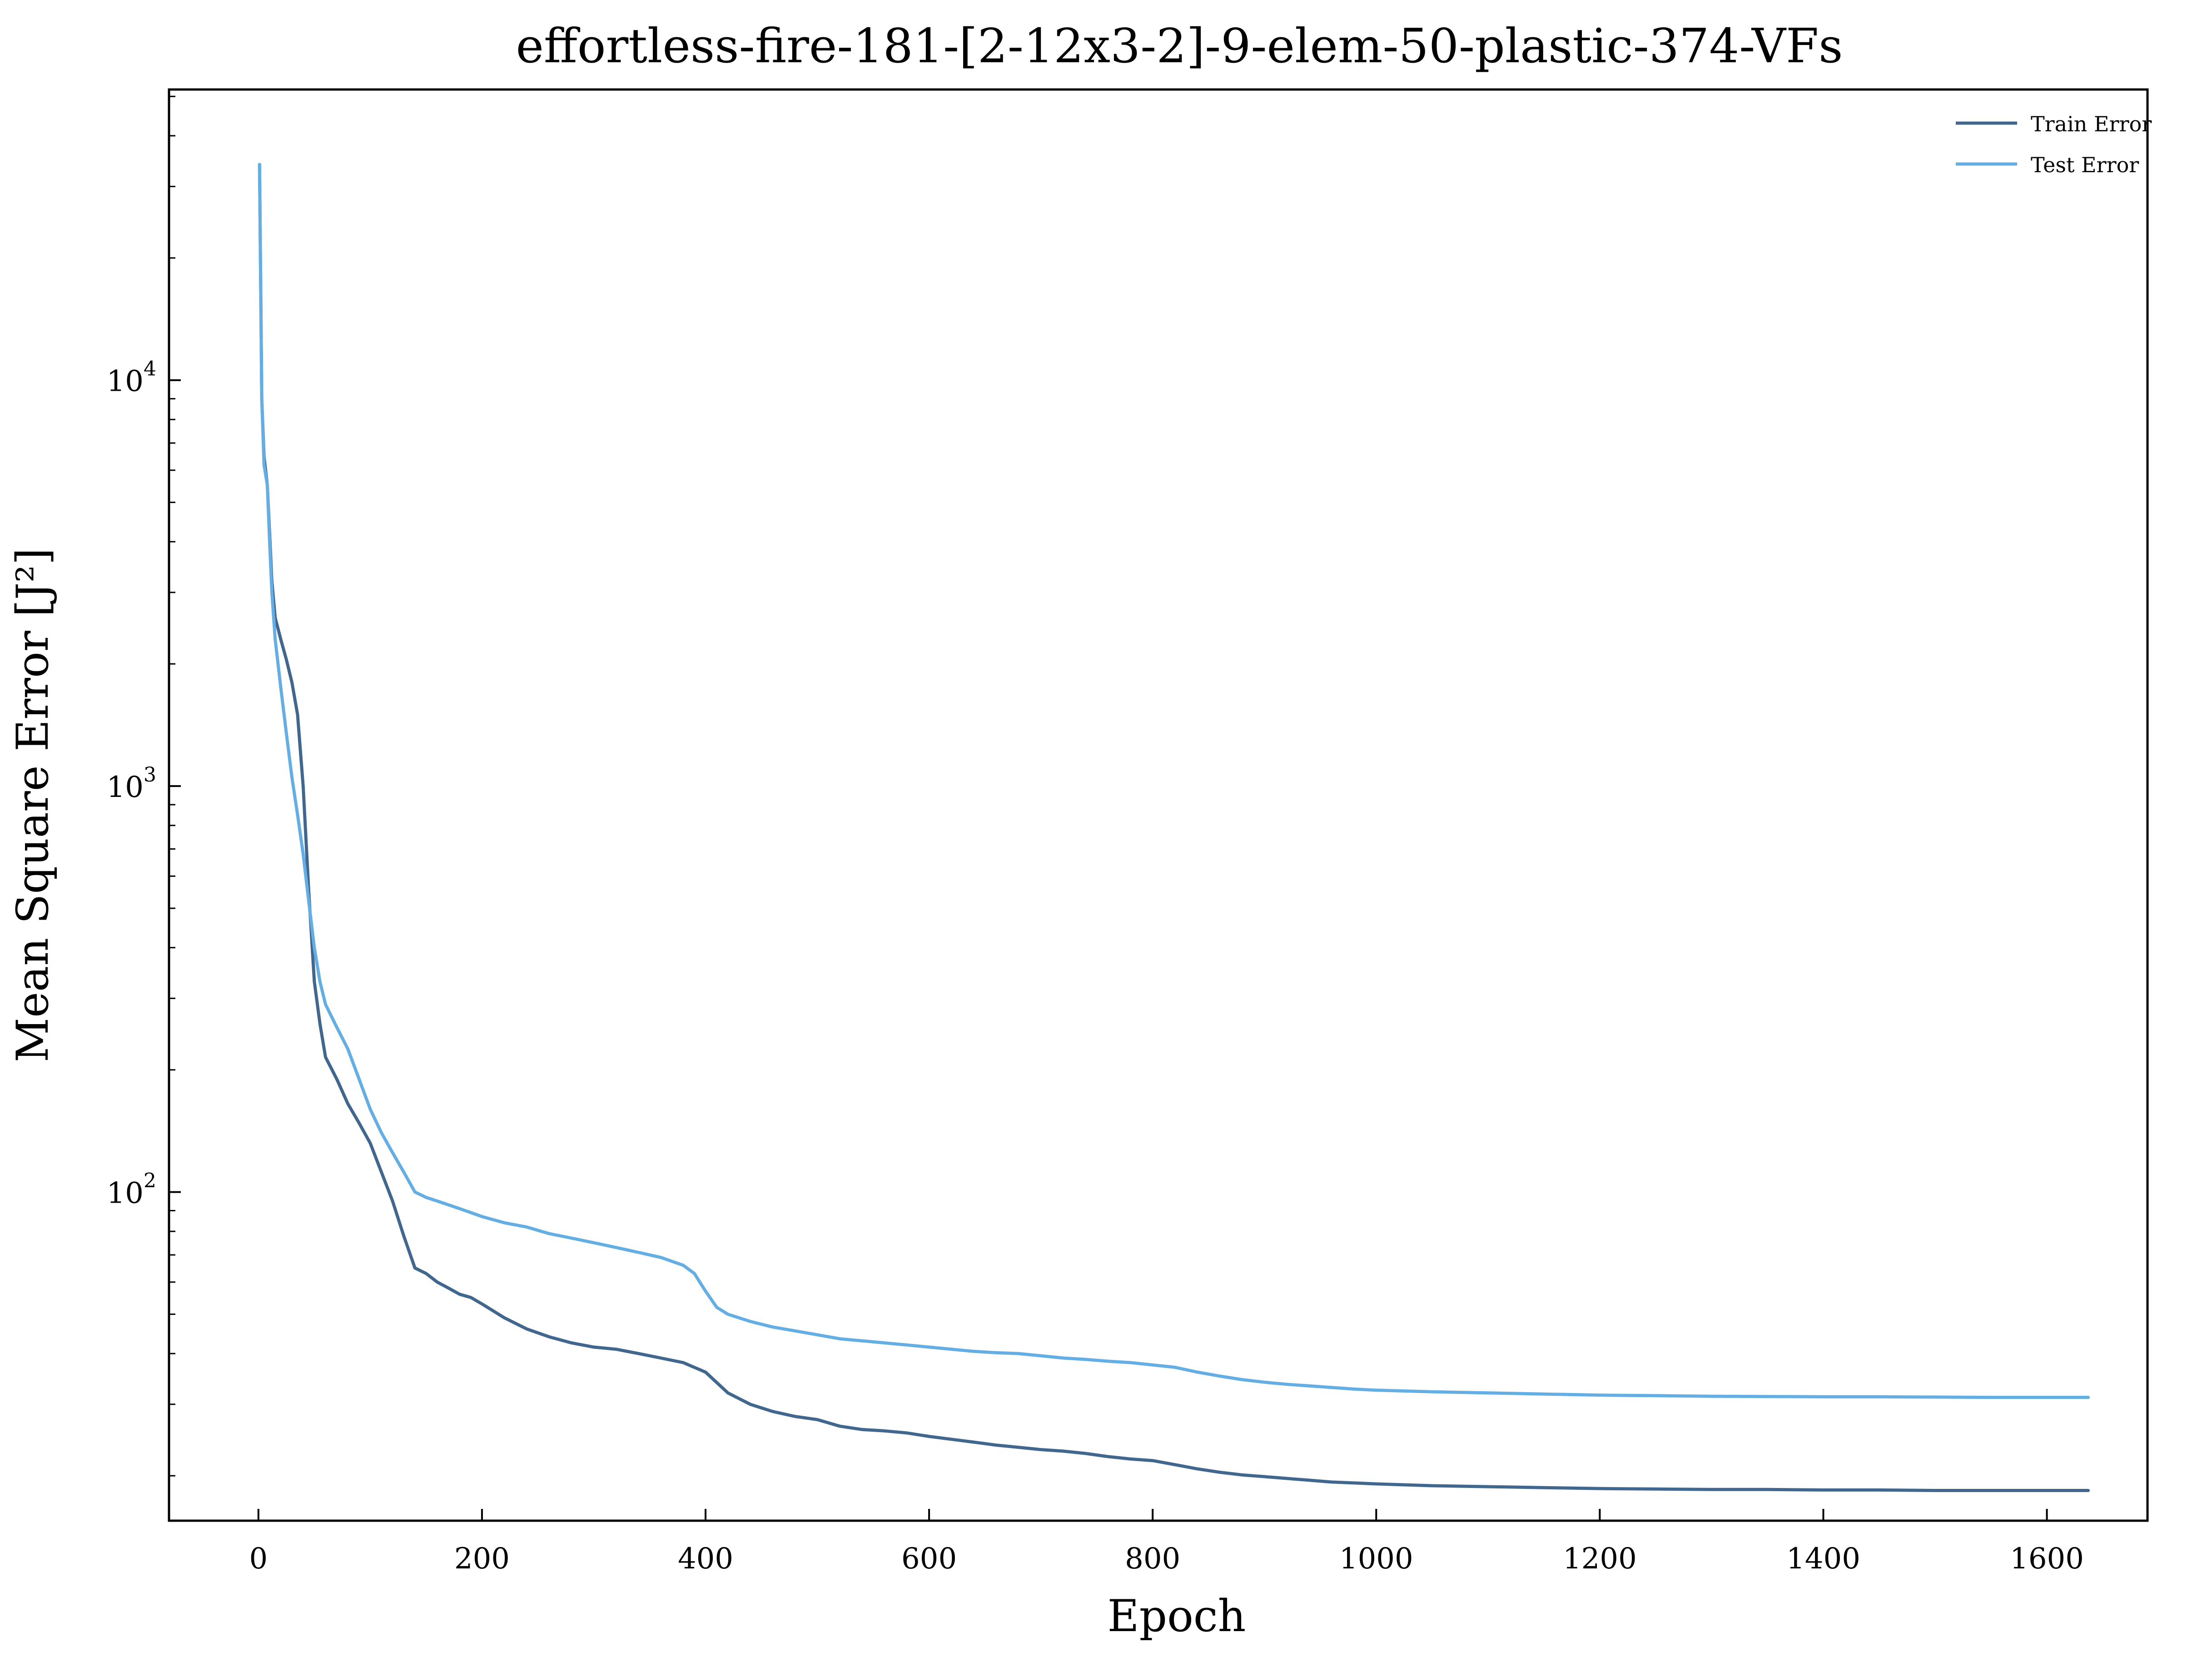 The width and height of the screenshot is (2212, 1667). I want to click on y-axis-label: Mean Square Error [J²], so click(32, 805).